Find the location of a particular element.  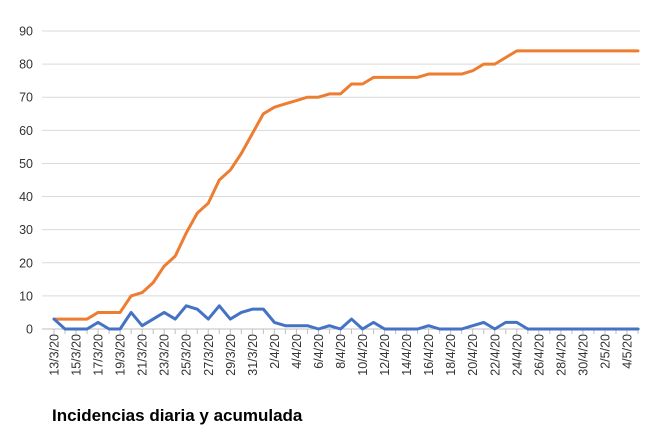

x-tick-label: 4/5/20 is located at coordinates (627, 351).